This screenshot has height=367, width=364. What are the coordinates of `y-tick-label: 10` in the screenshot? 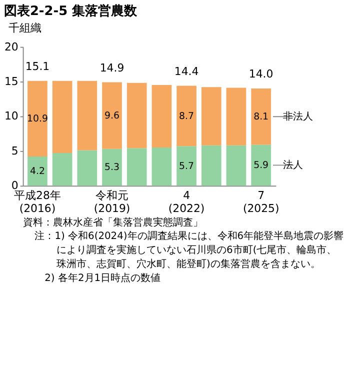 It's located at (11, 116).